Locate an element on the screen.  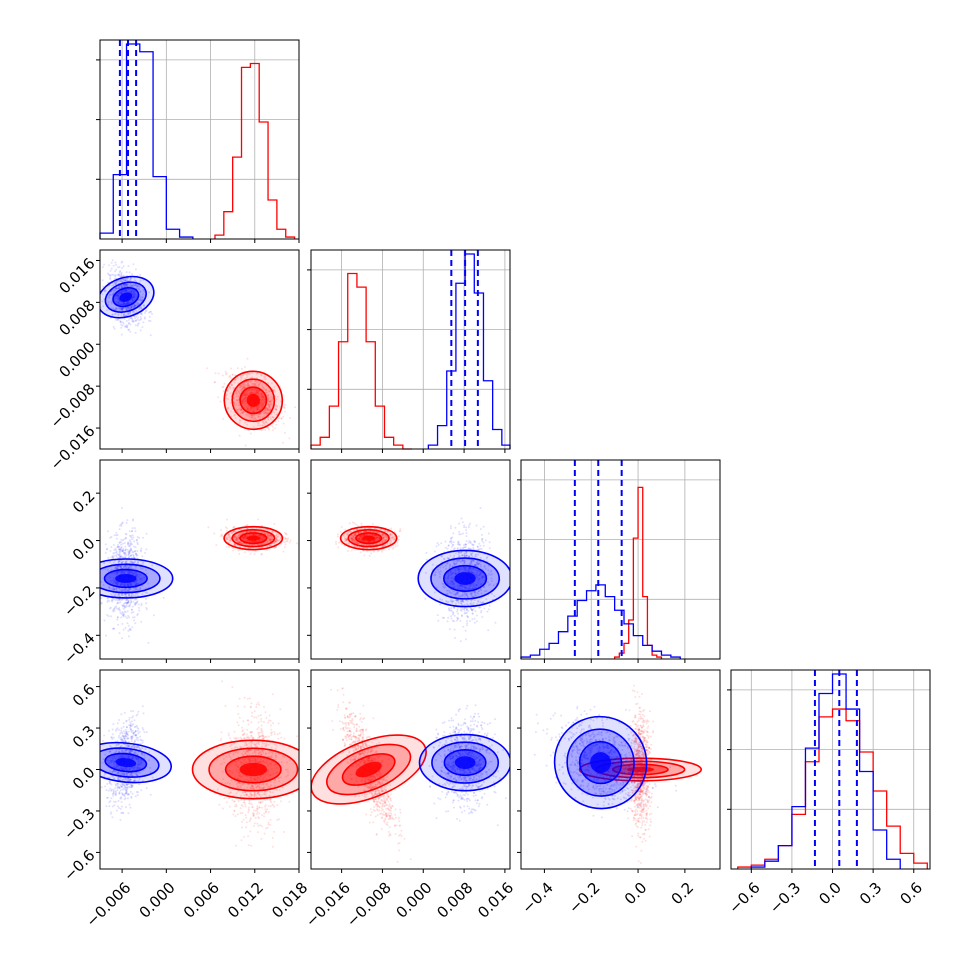
y-tick-label: 0.000 is located at coordinates (76, 359).